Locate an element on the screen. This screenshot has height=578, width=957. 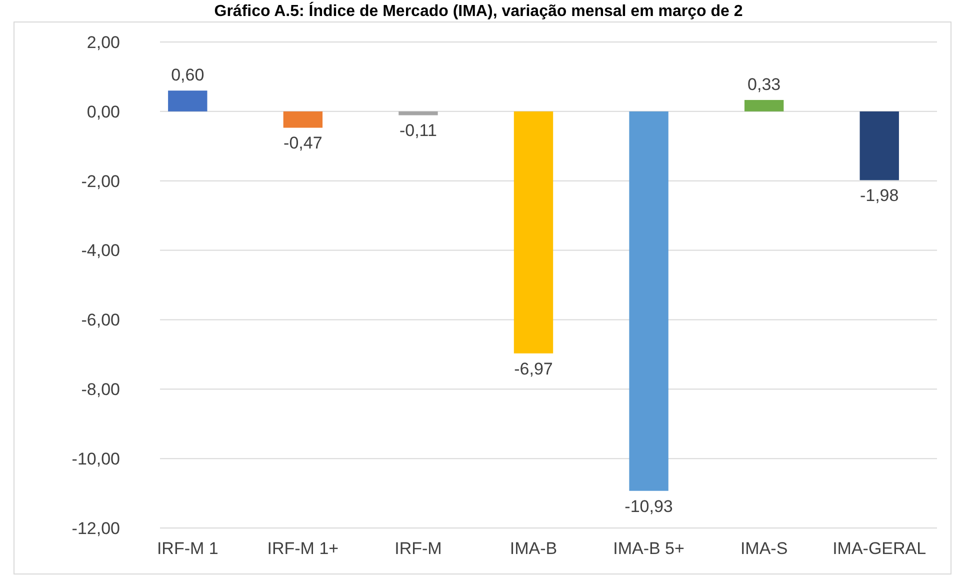
data-label: -10,93 is located at coordinates (648, 506).